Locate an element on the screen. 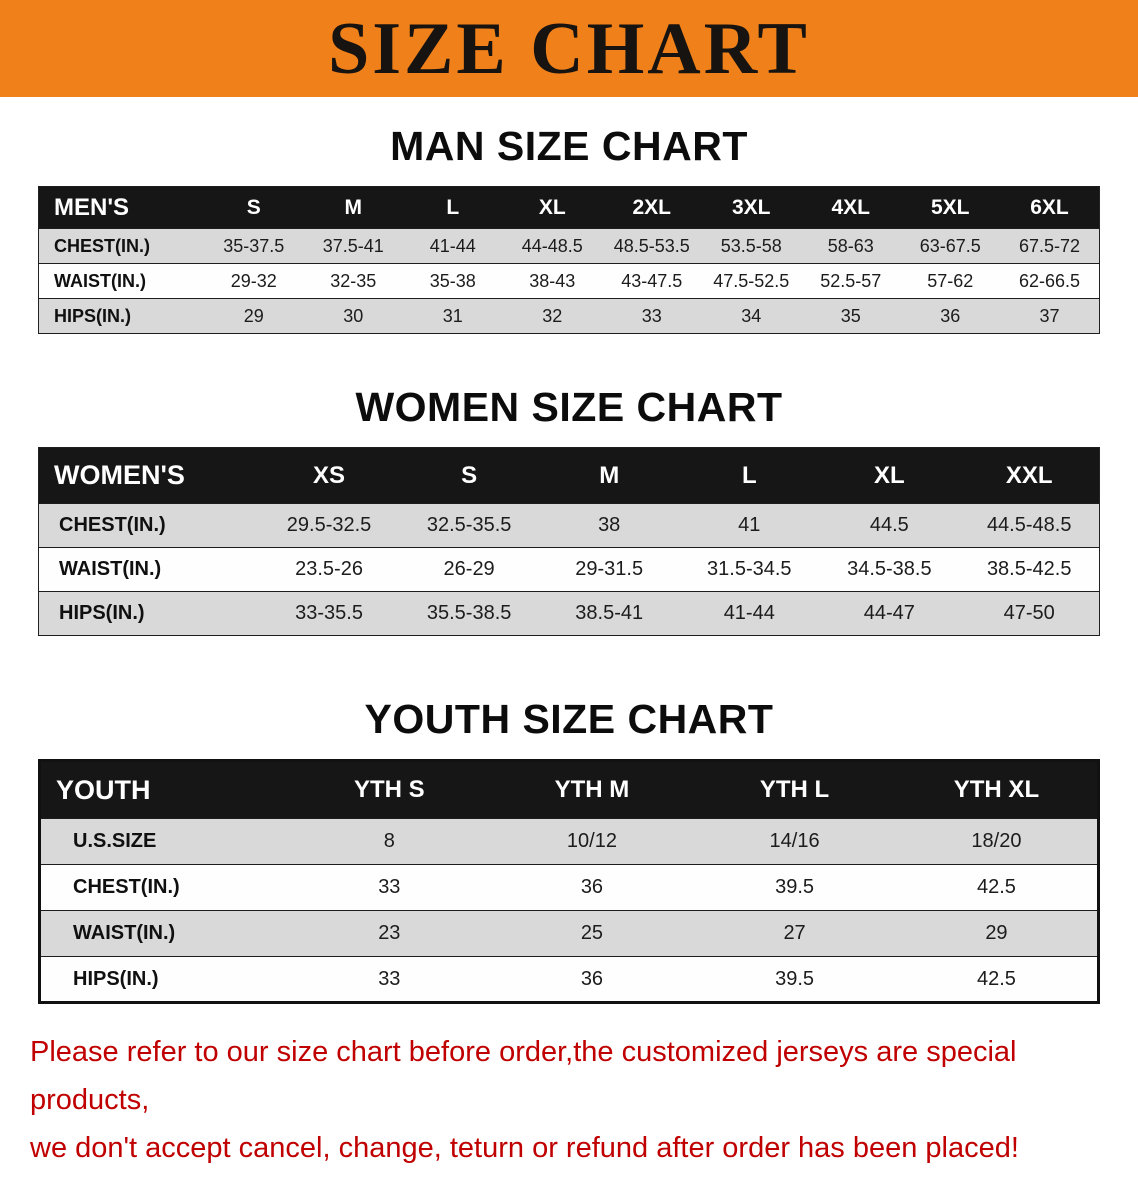  size-value: 38-43 is located at coordinates (552, 281).